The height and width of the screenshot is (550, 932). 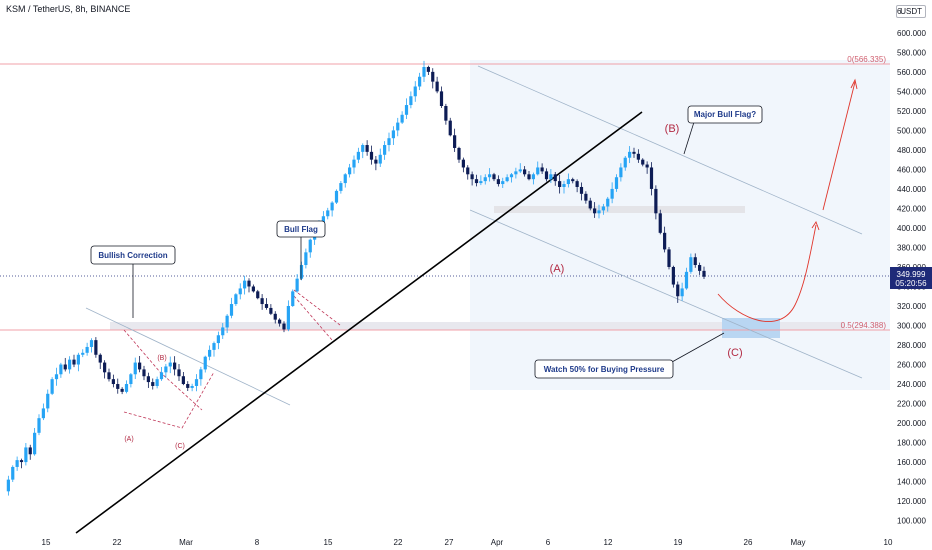 What do you see at coordinates (557, 269) in the screenshot?
I see `wave-label-a-large: (A)` at bounding box center [557, 269].